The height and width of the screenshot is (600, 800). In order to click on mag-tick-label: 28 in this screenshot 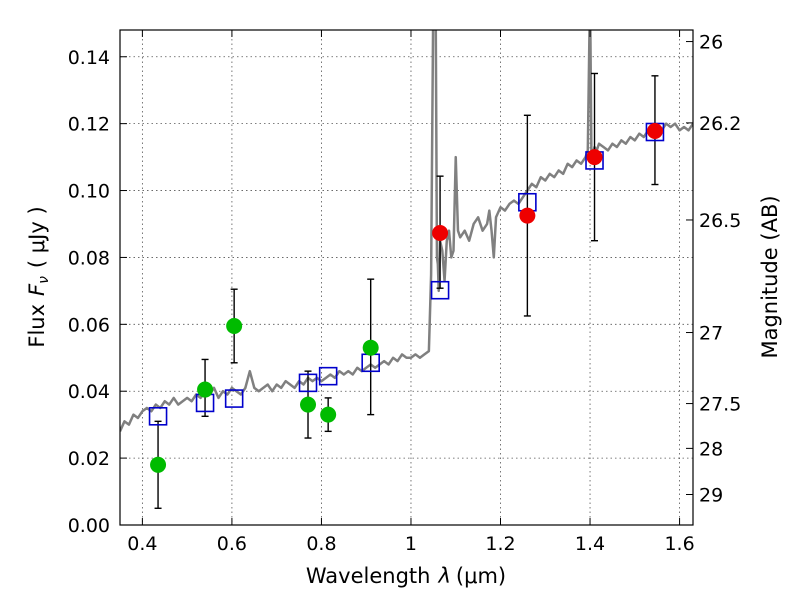, I will do `click(711, 449)`.